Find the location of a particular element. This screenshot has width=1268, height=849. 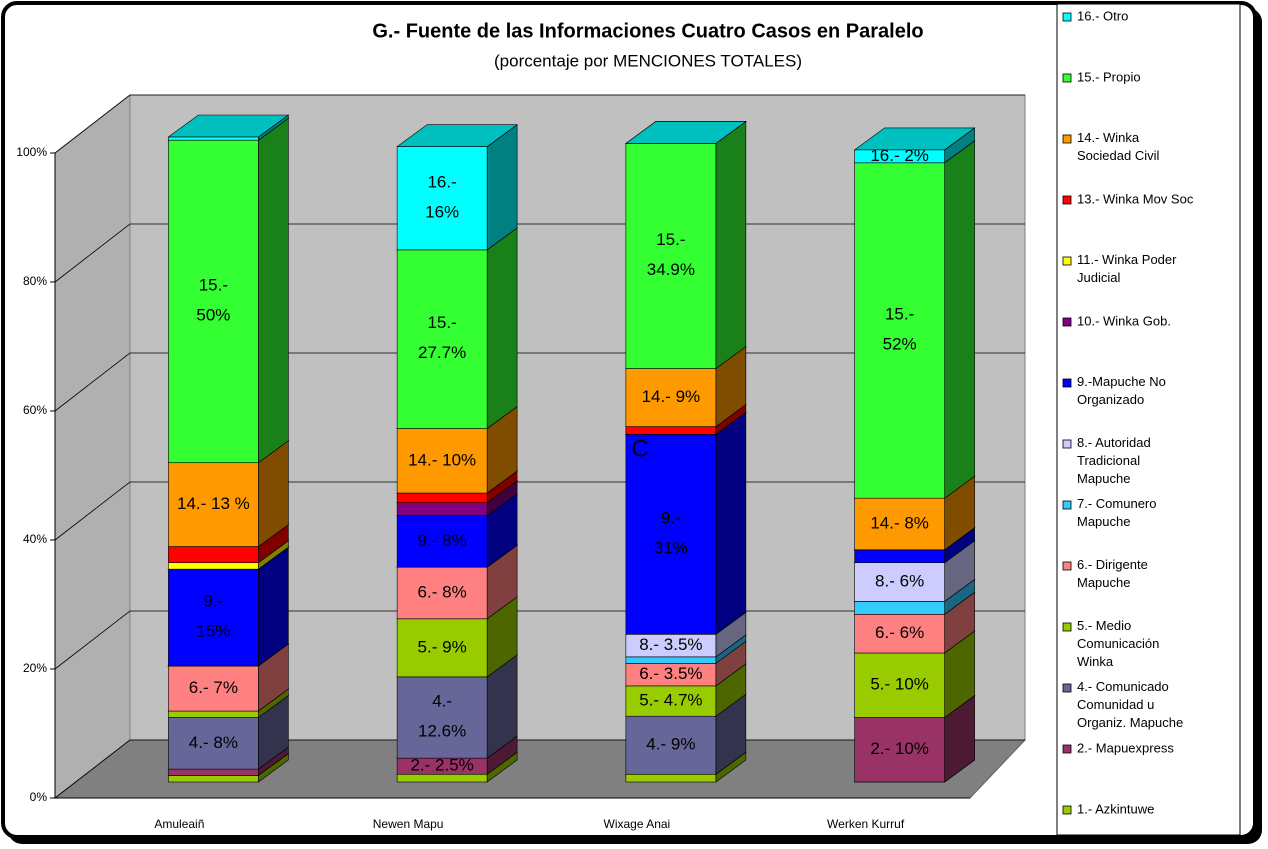

legend-label: 9.-Mapuche No Organizado is located at coordinates (1121, 390).